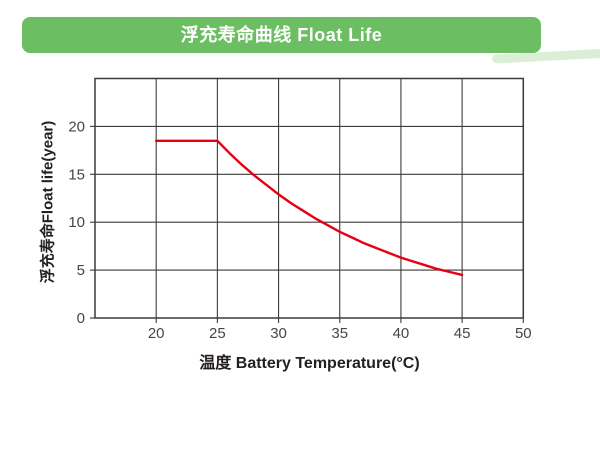 The height and width of the screenshot is (451, 600). I want to click on title-bar: 浮充寿命曲线 Float Life, so click(281, 35).